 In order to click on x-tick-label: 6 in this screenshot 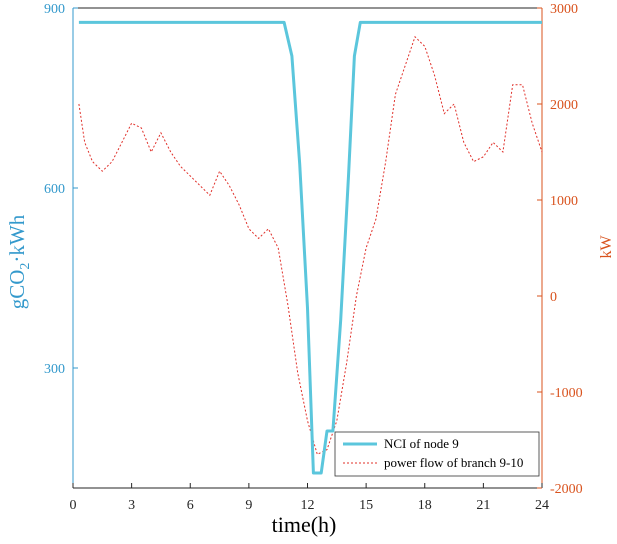, I will do `click(190, 505)`.